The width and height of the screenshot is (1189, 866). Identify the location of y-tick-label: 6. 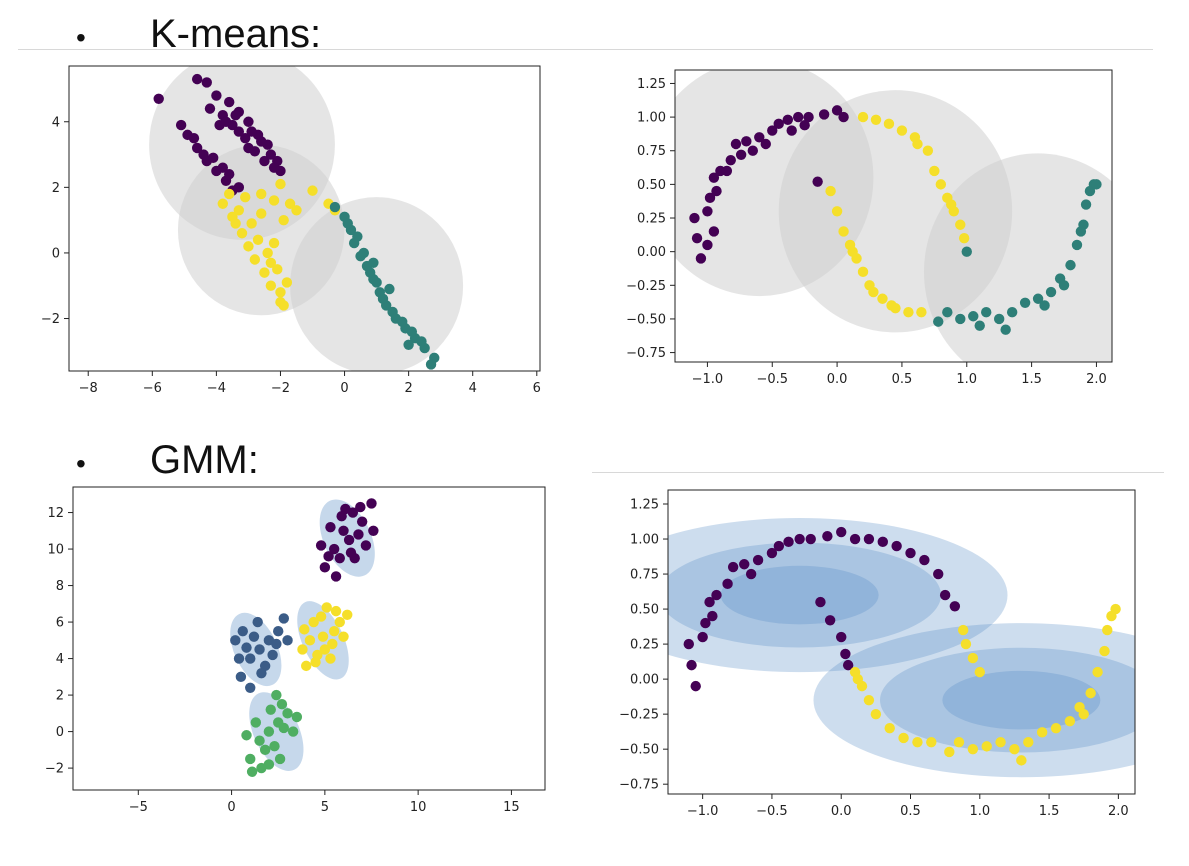
(60, 623).